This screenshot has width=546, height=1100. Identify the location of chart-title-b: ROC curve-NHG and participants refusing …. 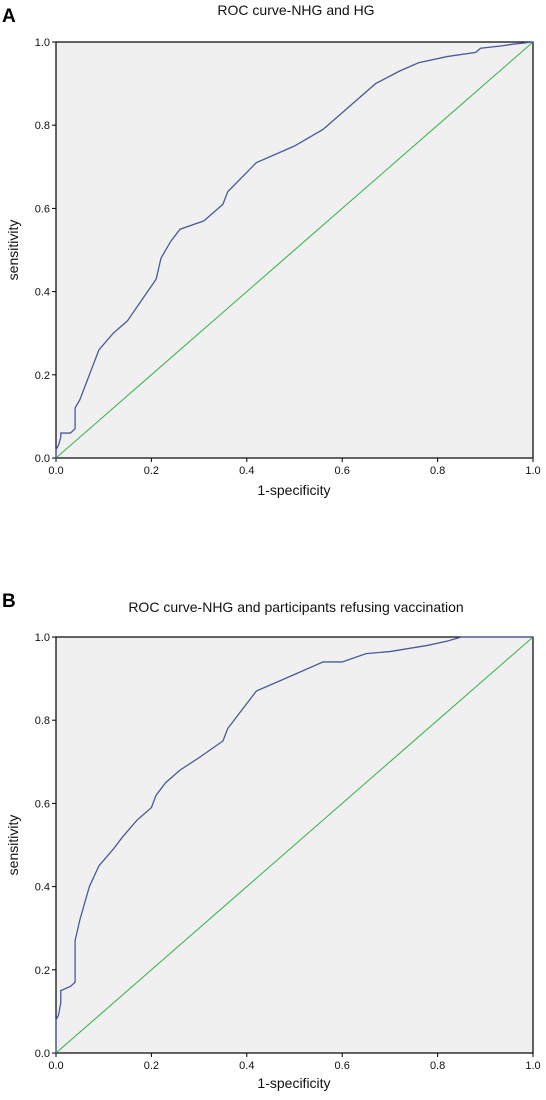
(295, 607).